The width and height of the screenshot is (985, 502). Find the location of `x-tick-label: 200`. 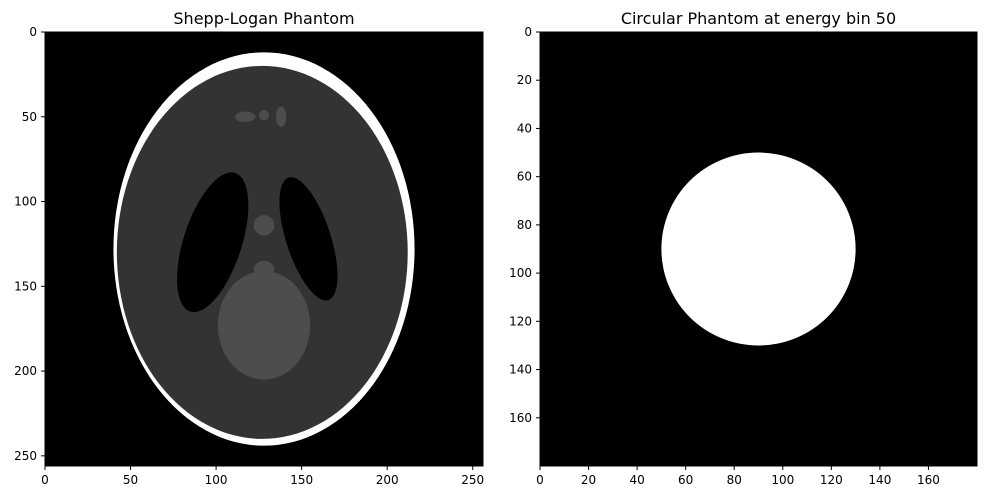

x-tick-label: 200 is located at coordinates (387, 480).